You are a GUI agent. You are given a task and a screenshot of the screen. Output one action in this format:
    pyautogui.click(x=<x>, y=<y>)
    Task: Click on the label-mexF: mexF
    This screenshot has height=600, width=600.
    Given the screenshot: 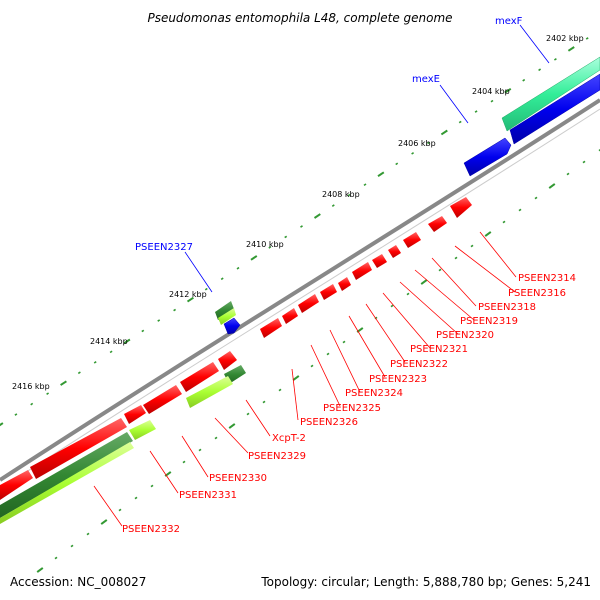 What is the action you would take?
    pyautogui.click(x=509, y=21)
    